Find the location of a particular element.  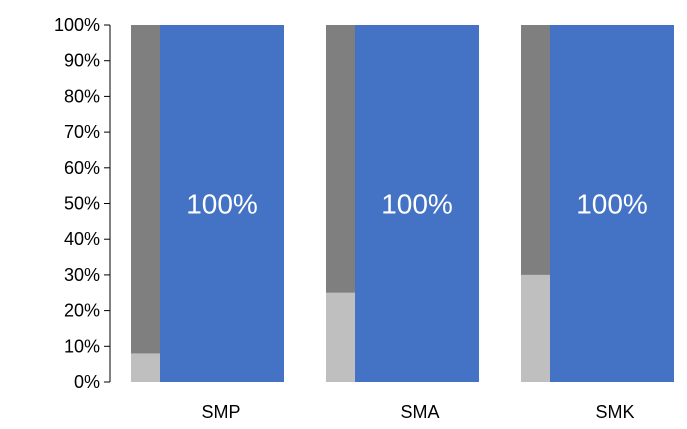

data-label-sma: 100% is located at coordinates (417, 204).